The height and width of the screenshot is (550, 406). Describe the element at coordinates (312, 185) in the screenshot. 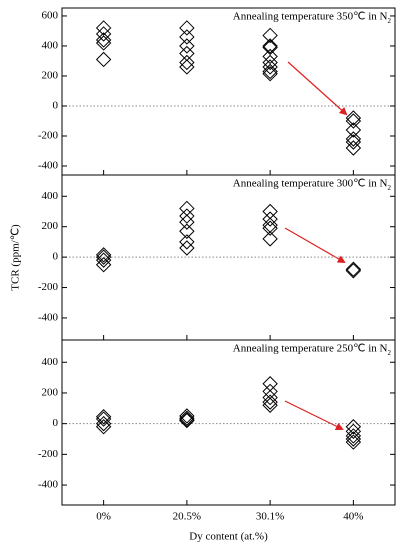

I see `annotation: Annealing temperature 300℃ in N2` at that location.